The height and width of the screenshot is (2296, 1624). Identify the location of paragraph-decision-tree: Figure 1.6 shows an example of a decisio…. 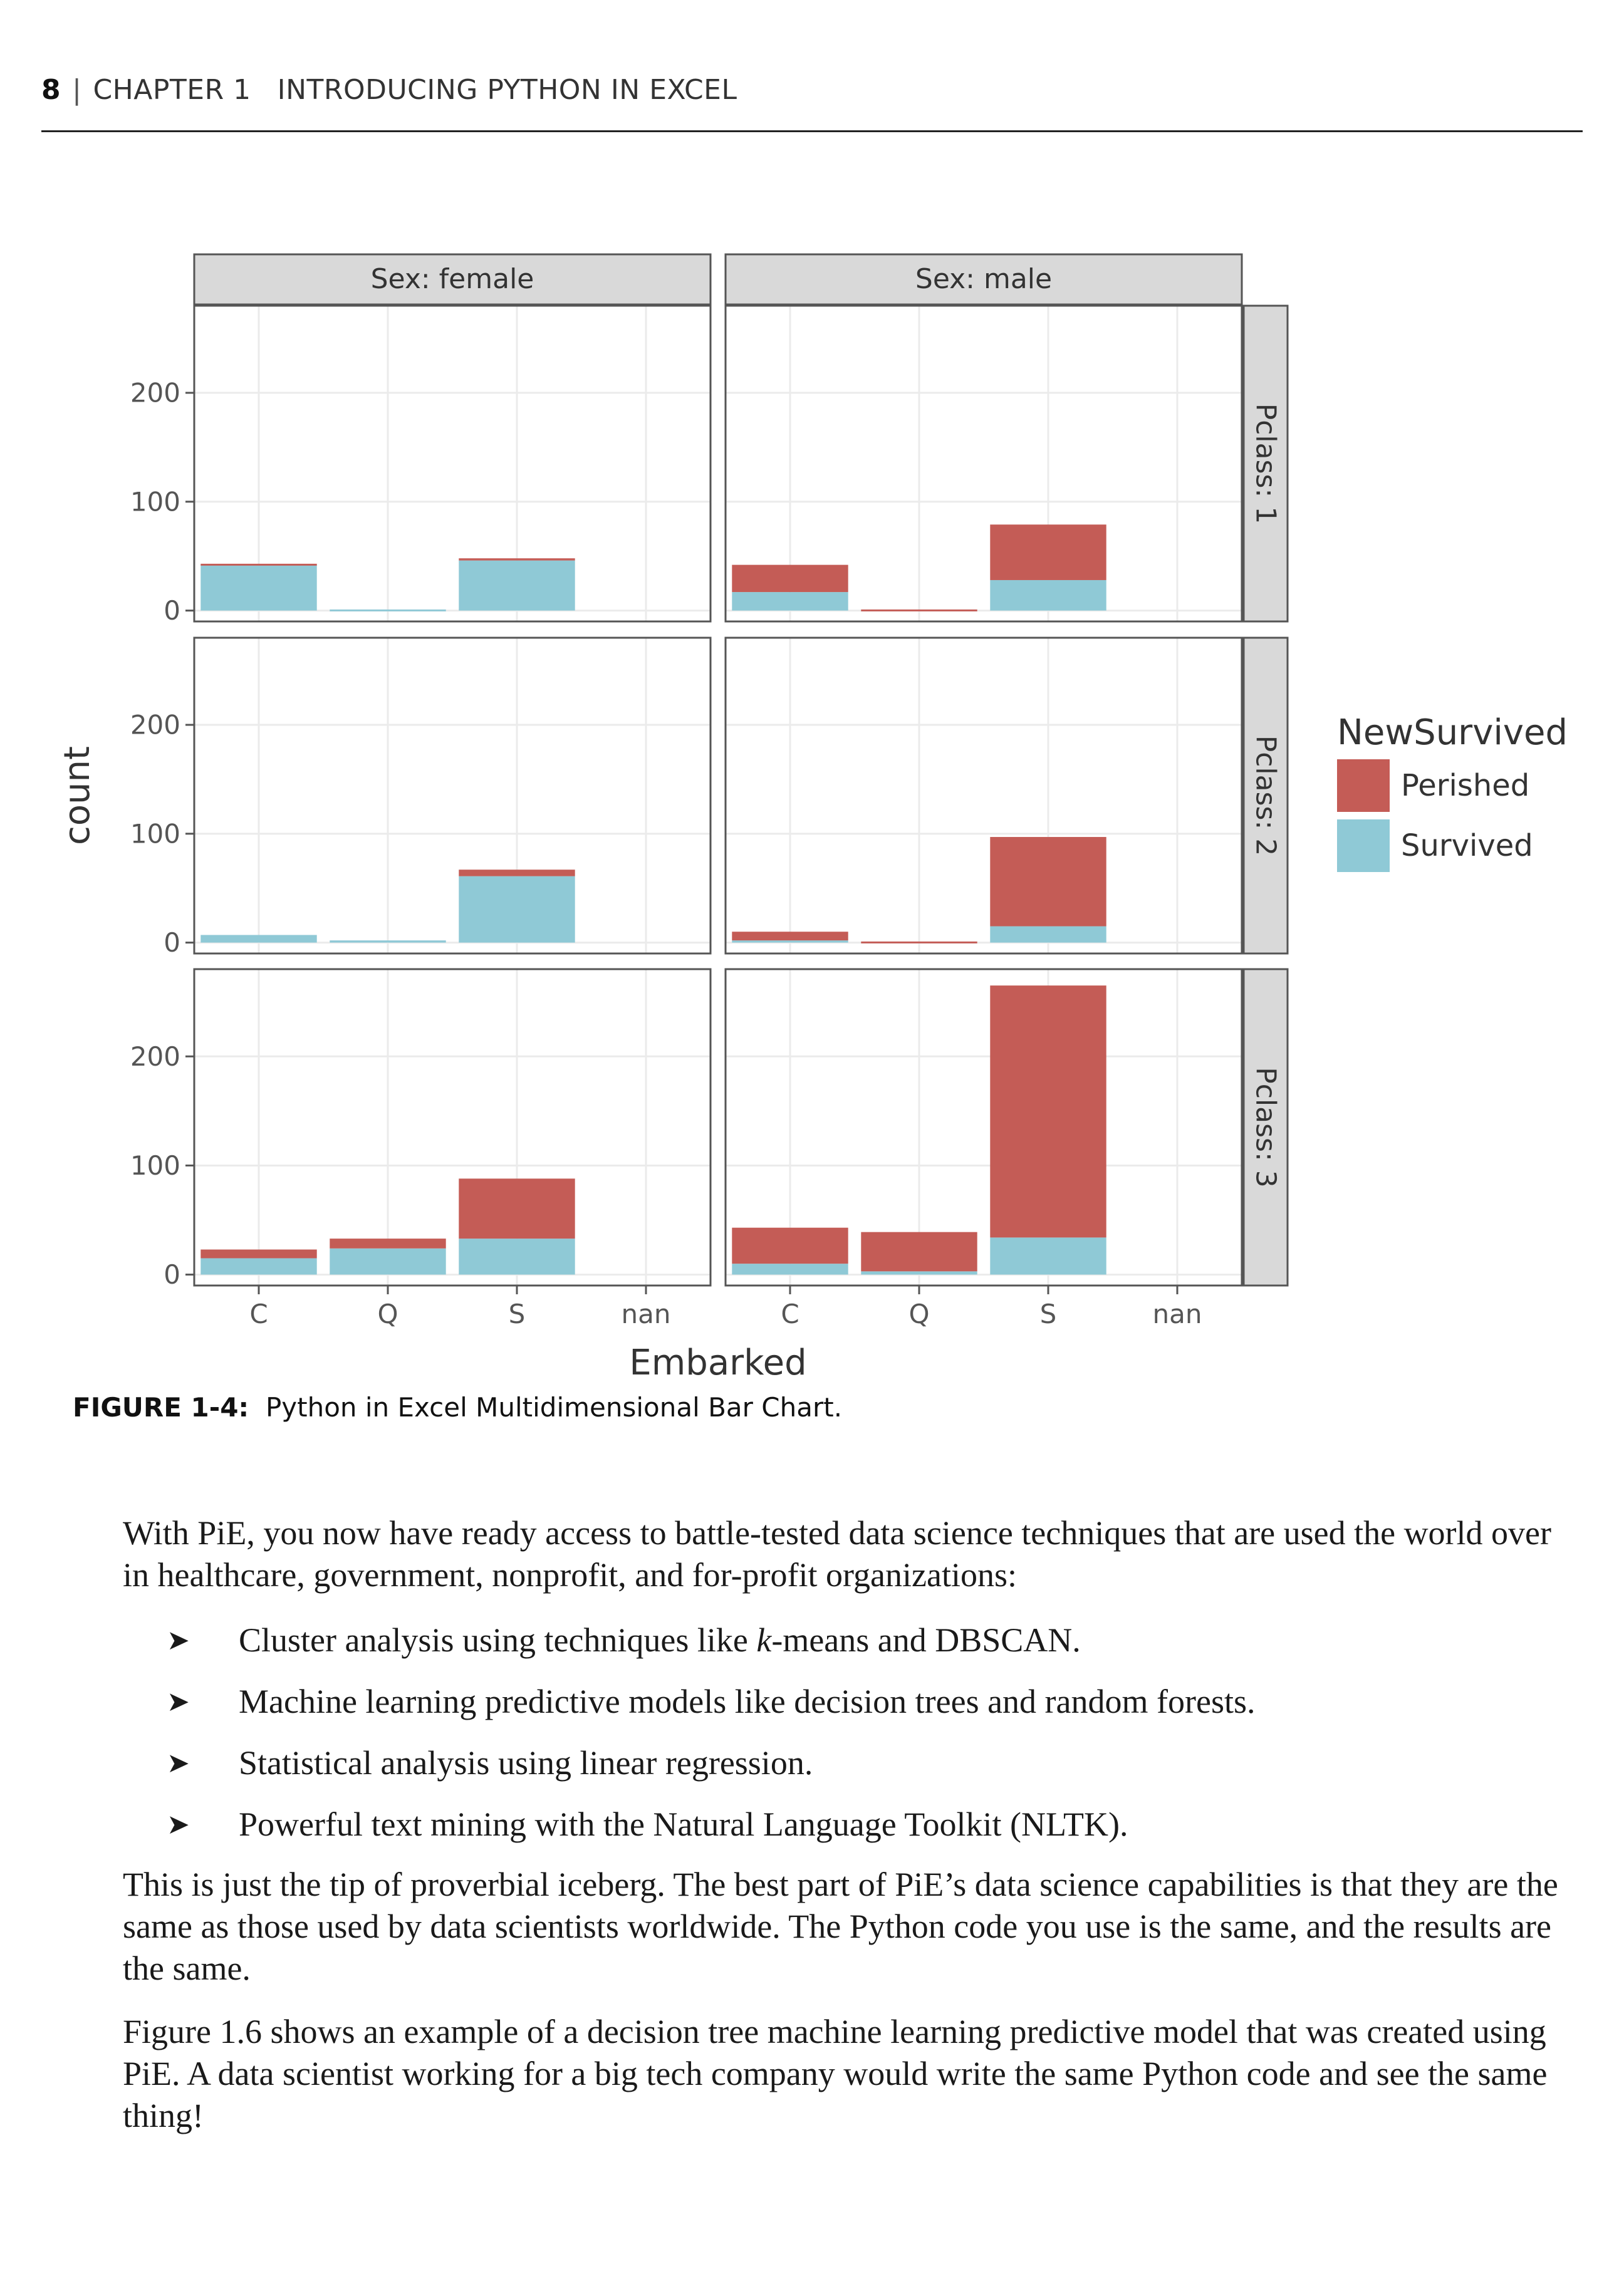
(835, 2073).